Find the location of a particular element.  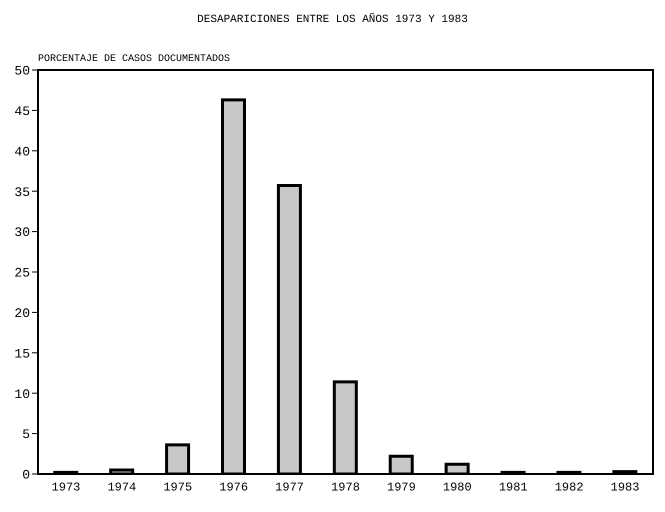

x-tick-label: 1980 is located at coordinates (457, 487).